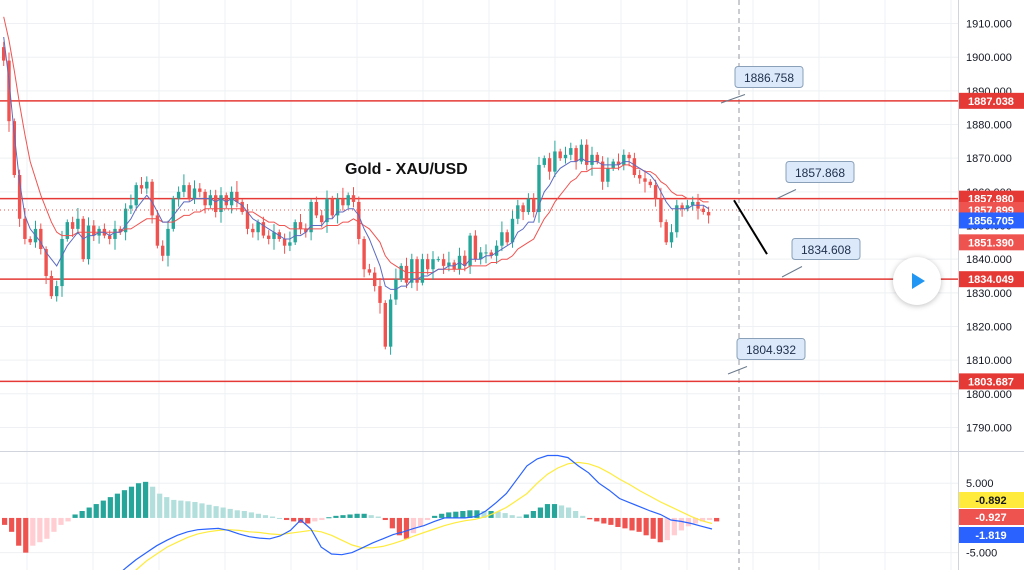  I want to click on macd-signal-line, so click(420, 518).